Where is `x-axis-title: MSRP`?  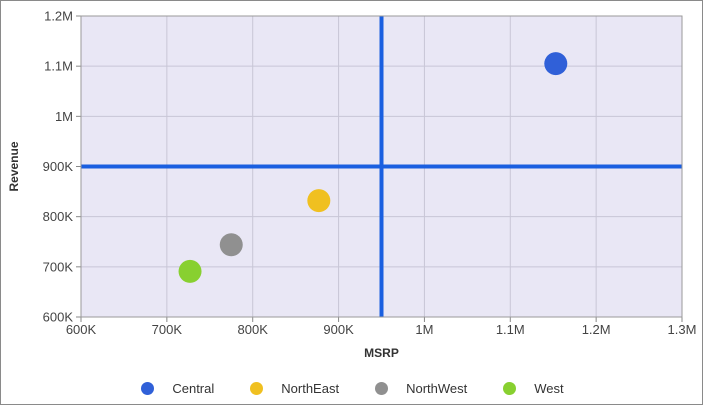 x-axis-title: MSRP is located at coordinates (381, 353).